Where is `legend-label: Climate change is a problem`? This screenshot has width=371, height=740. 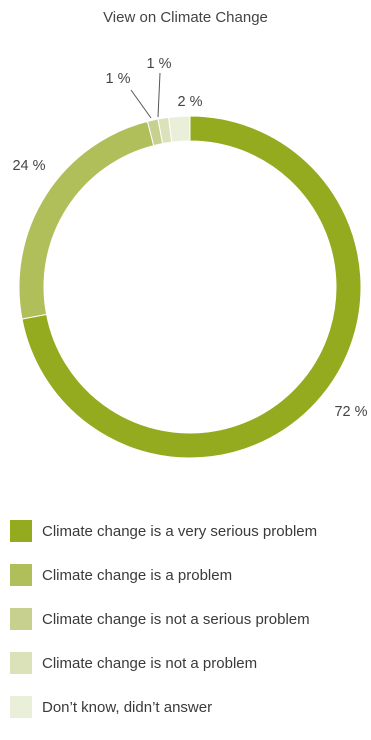 legend-label: Climate change is a problem is located at coordinates (137, 575).